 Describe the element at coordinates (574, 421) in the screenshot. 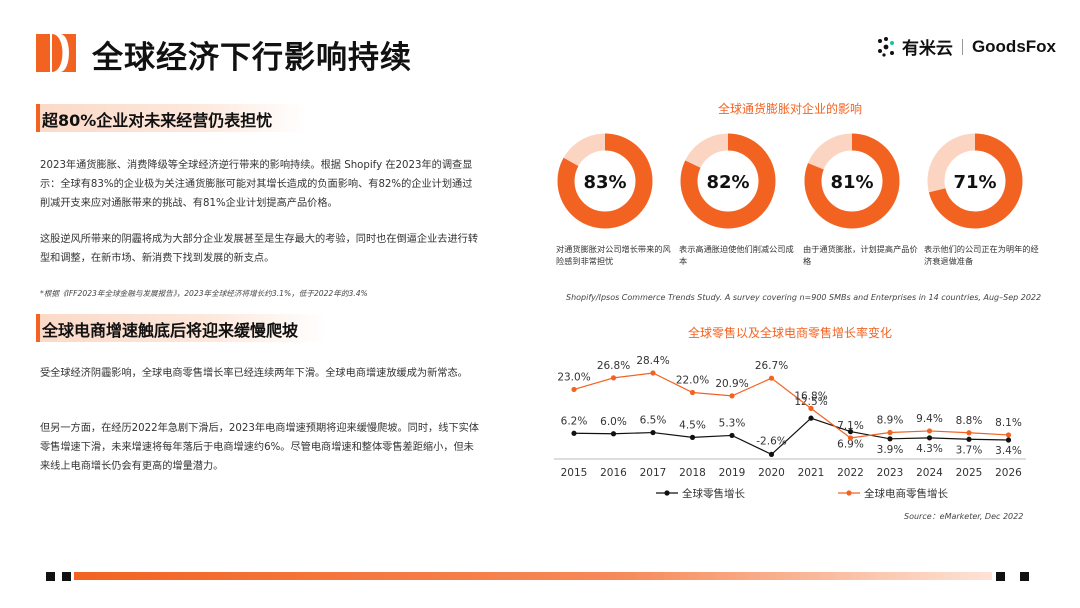

I see `data-label: 6.2%` at that location.